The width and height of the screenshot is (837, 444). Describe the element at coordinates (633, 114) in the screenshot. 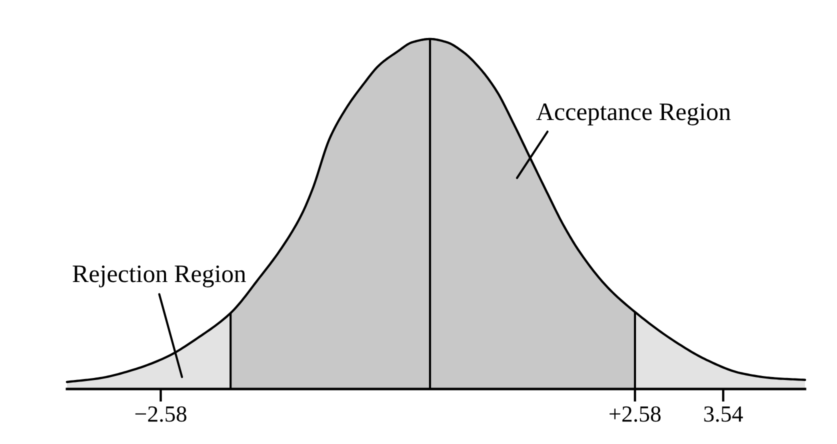

I see `annotation: Acceptance Region` at that location.